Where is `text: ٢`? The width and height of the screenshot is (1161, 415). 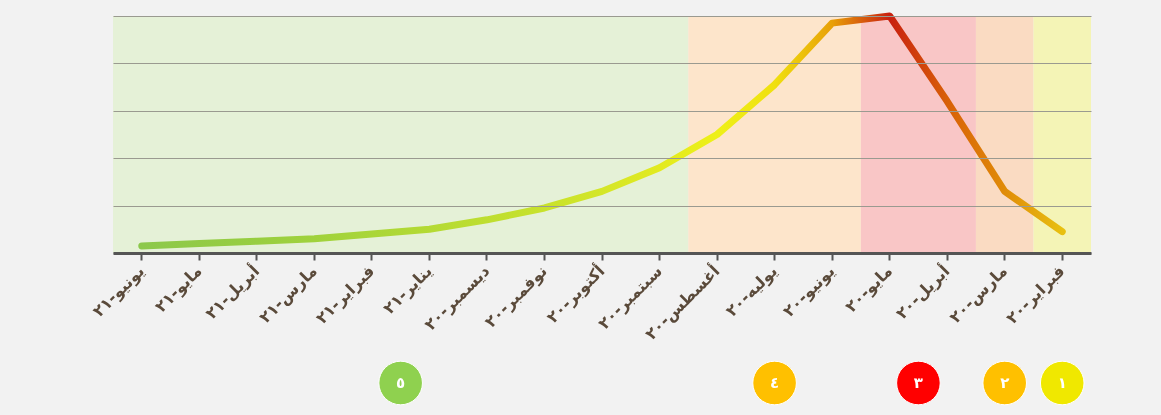
text: ٢ is located at coordinates (1005, 383).